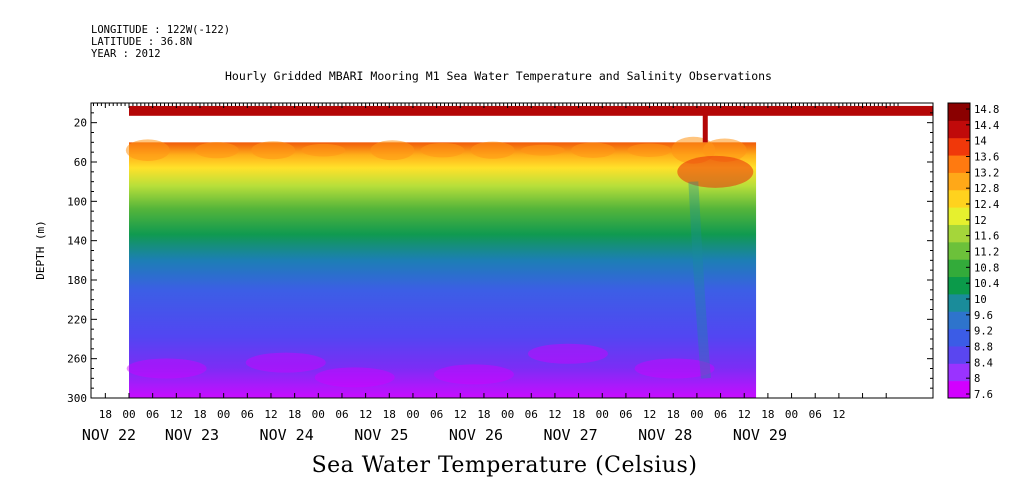 This screenshot has width=1009, height=504. What do you see at coordinates (980, 300) in the screenshot?
I see `colorbar-tick-label: 10` at bounding box center [980, 300].